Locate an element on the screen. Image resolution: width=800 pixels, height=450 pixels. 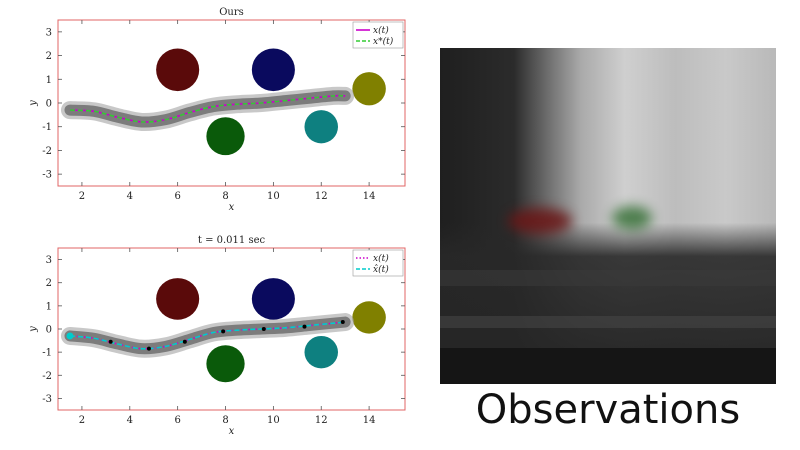
green-obstacle-view is located at coordinates (632, 218).